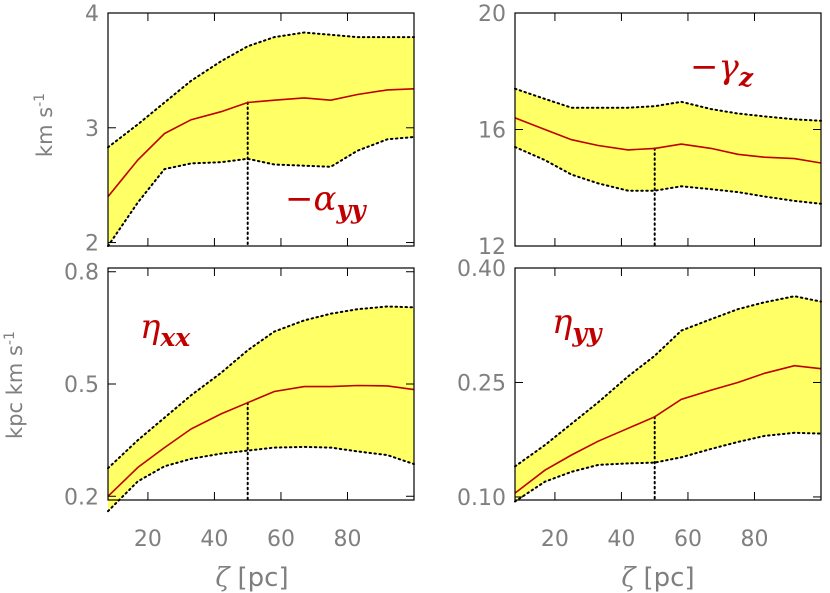  Describe the element at coordinates (492, 131) in the screenshot. I see `y-tick-label: 16` at that location.